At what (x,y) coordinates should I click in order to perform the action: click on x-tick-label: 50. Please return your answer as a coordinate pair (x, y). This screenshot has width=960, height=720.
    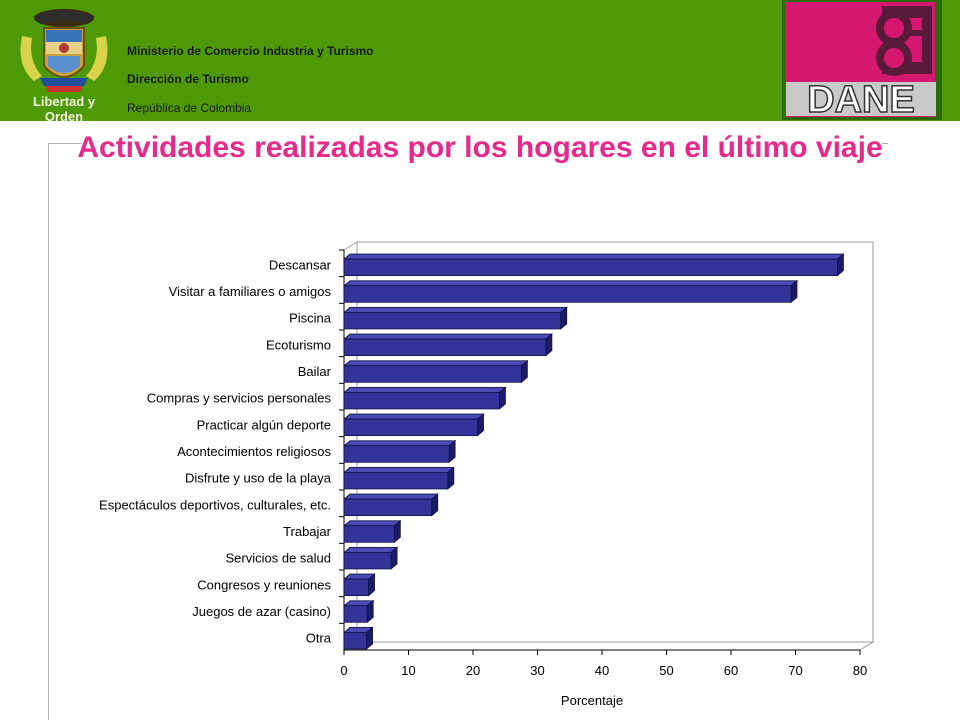
    Looking at the image, I should click on (666, 670).